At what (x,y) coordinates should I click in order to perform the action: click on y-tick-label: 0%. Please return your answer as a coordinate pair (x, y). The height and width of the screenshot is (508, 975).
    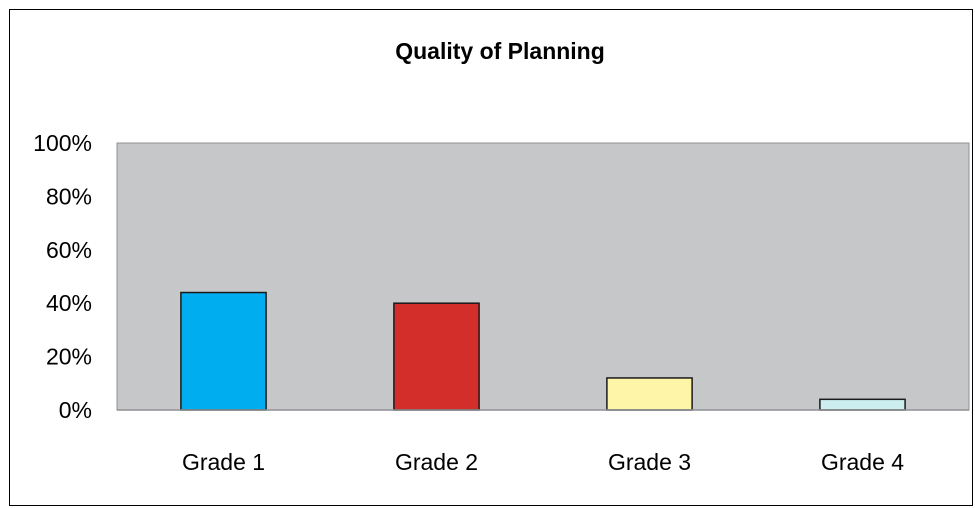
    Looking at the image, I should click on (75, 410).